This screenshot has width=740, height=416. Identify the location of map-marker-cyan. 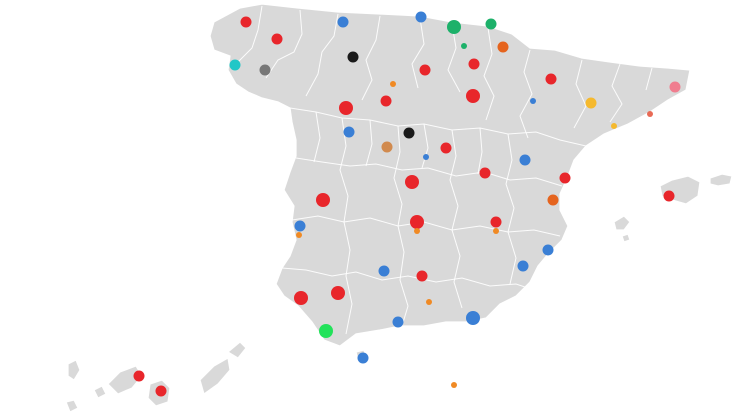
(235, 65).